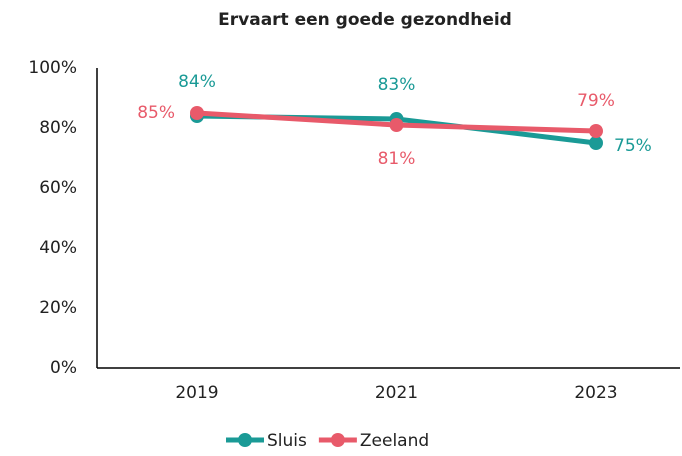  Describe the element at coordinates (397, 159) in the screenshot. I see `data-label: 81%` at that location.